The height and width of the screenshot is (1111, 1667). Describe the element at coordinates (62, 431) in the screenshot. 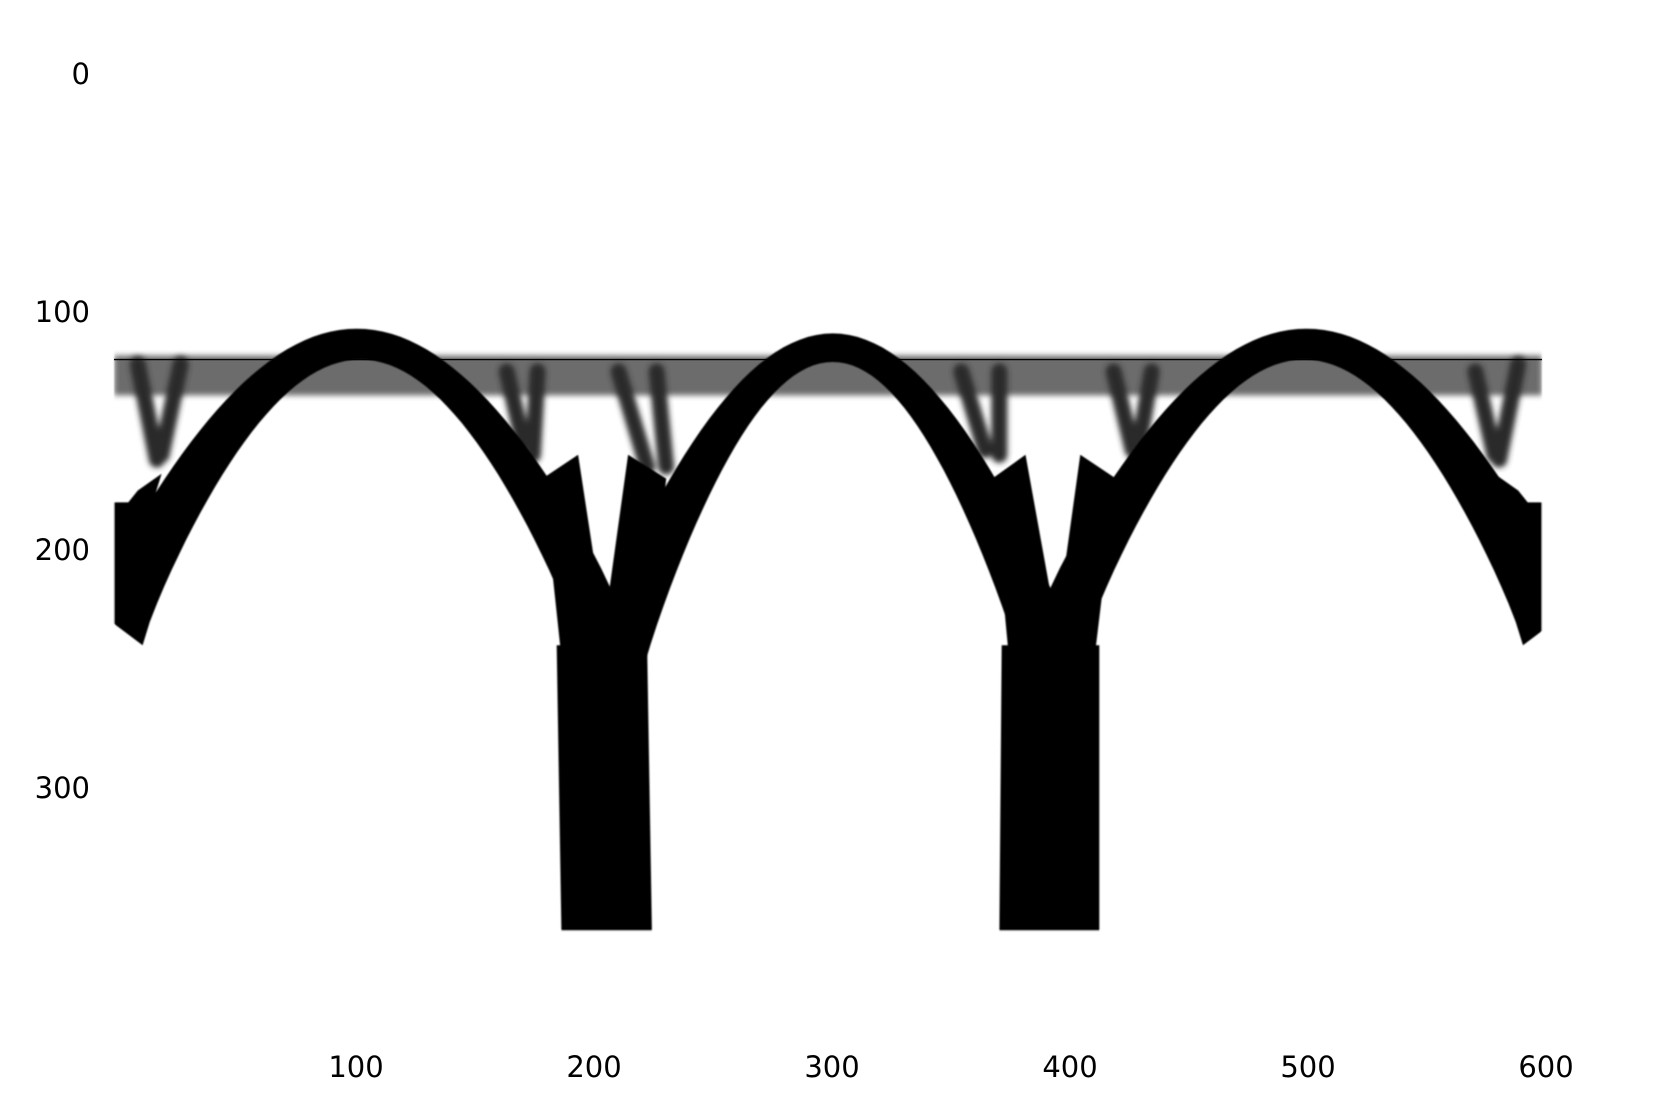

I see `y-axis-tick-labels: 0 100 200 300` at that location.